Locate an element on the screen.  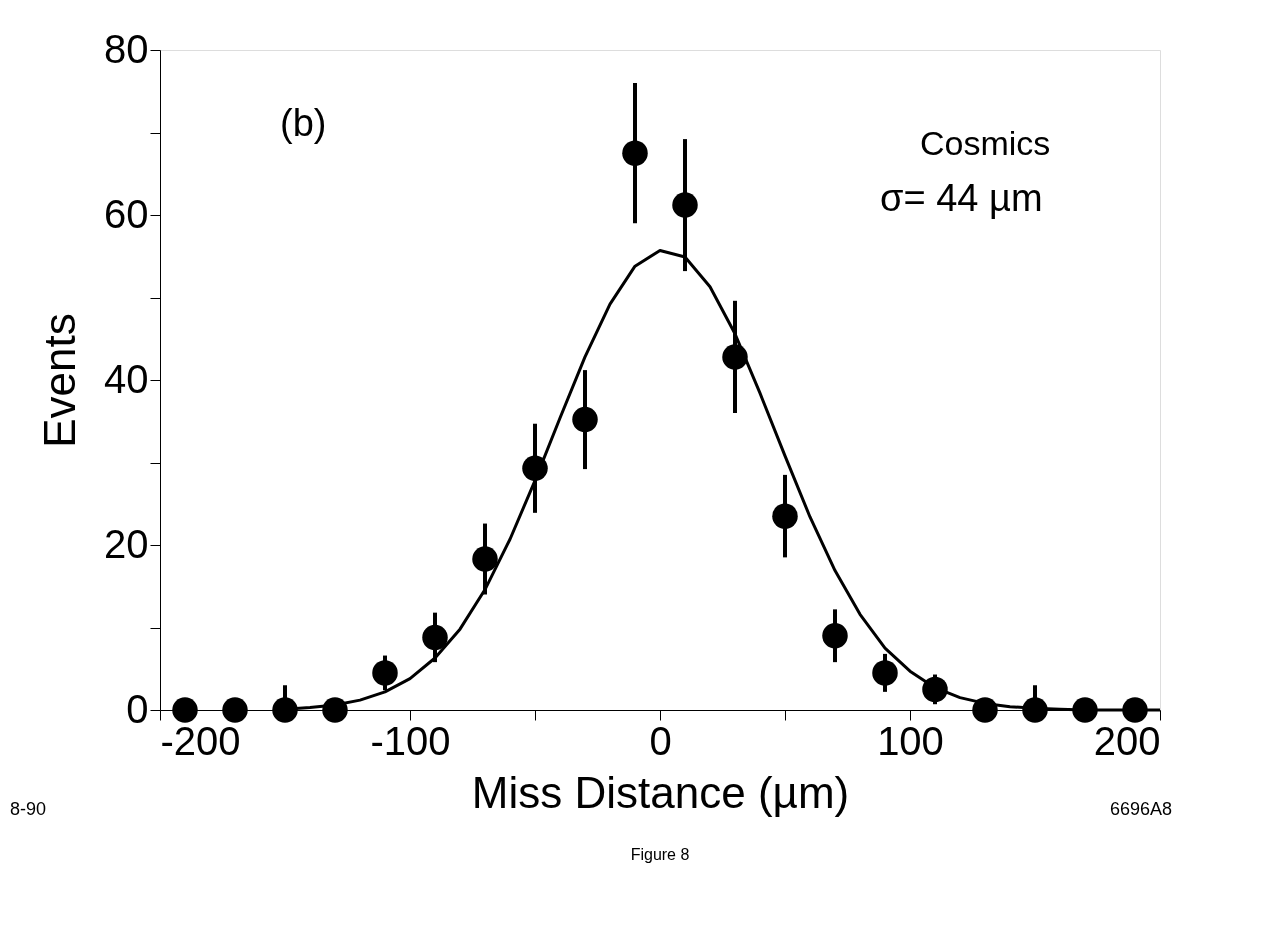
y-tick-label: 80 is located at coordinates (126, 48).